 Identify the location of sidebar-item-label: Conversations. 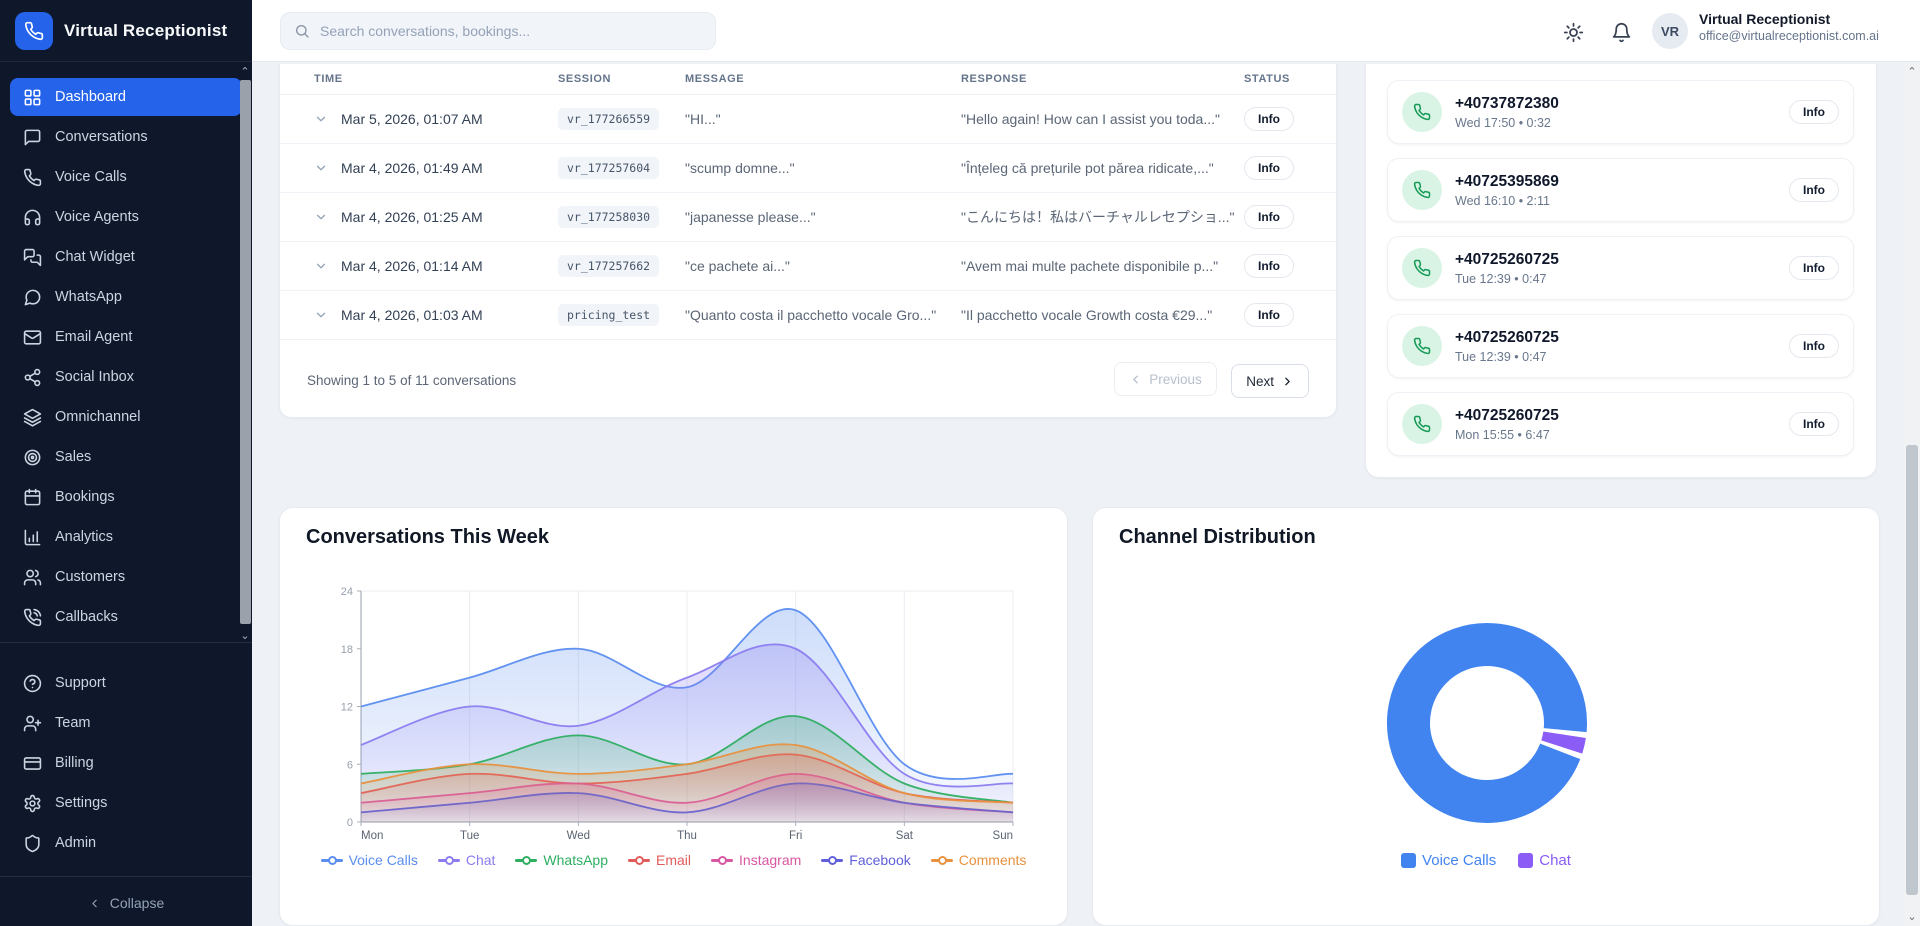
(101, 137).